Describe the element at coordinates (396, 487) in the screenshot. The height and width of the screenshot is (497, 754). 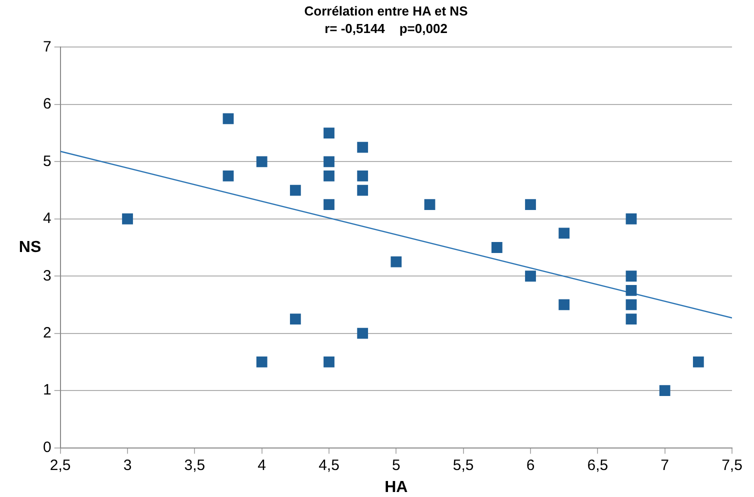
I see `x-axis-title: HA` at that location.